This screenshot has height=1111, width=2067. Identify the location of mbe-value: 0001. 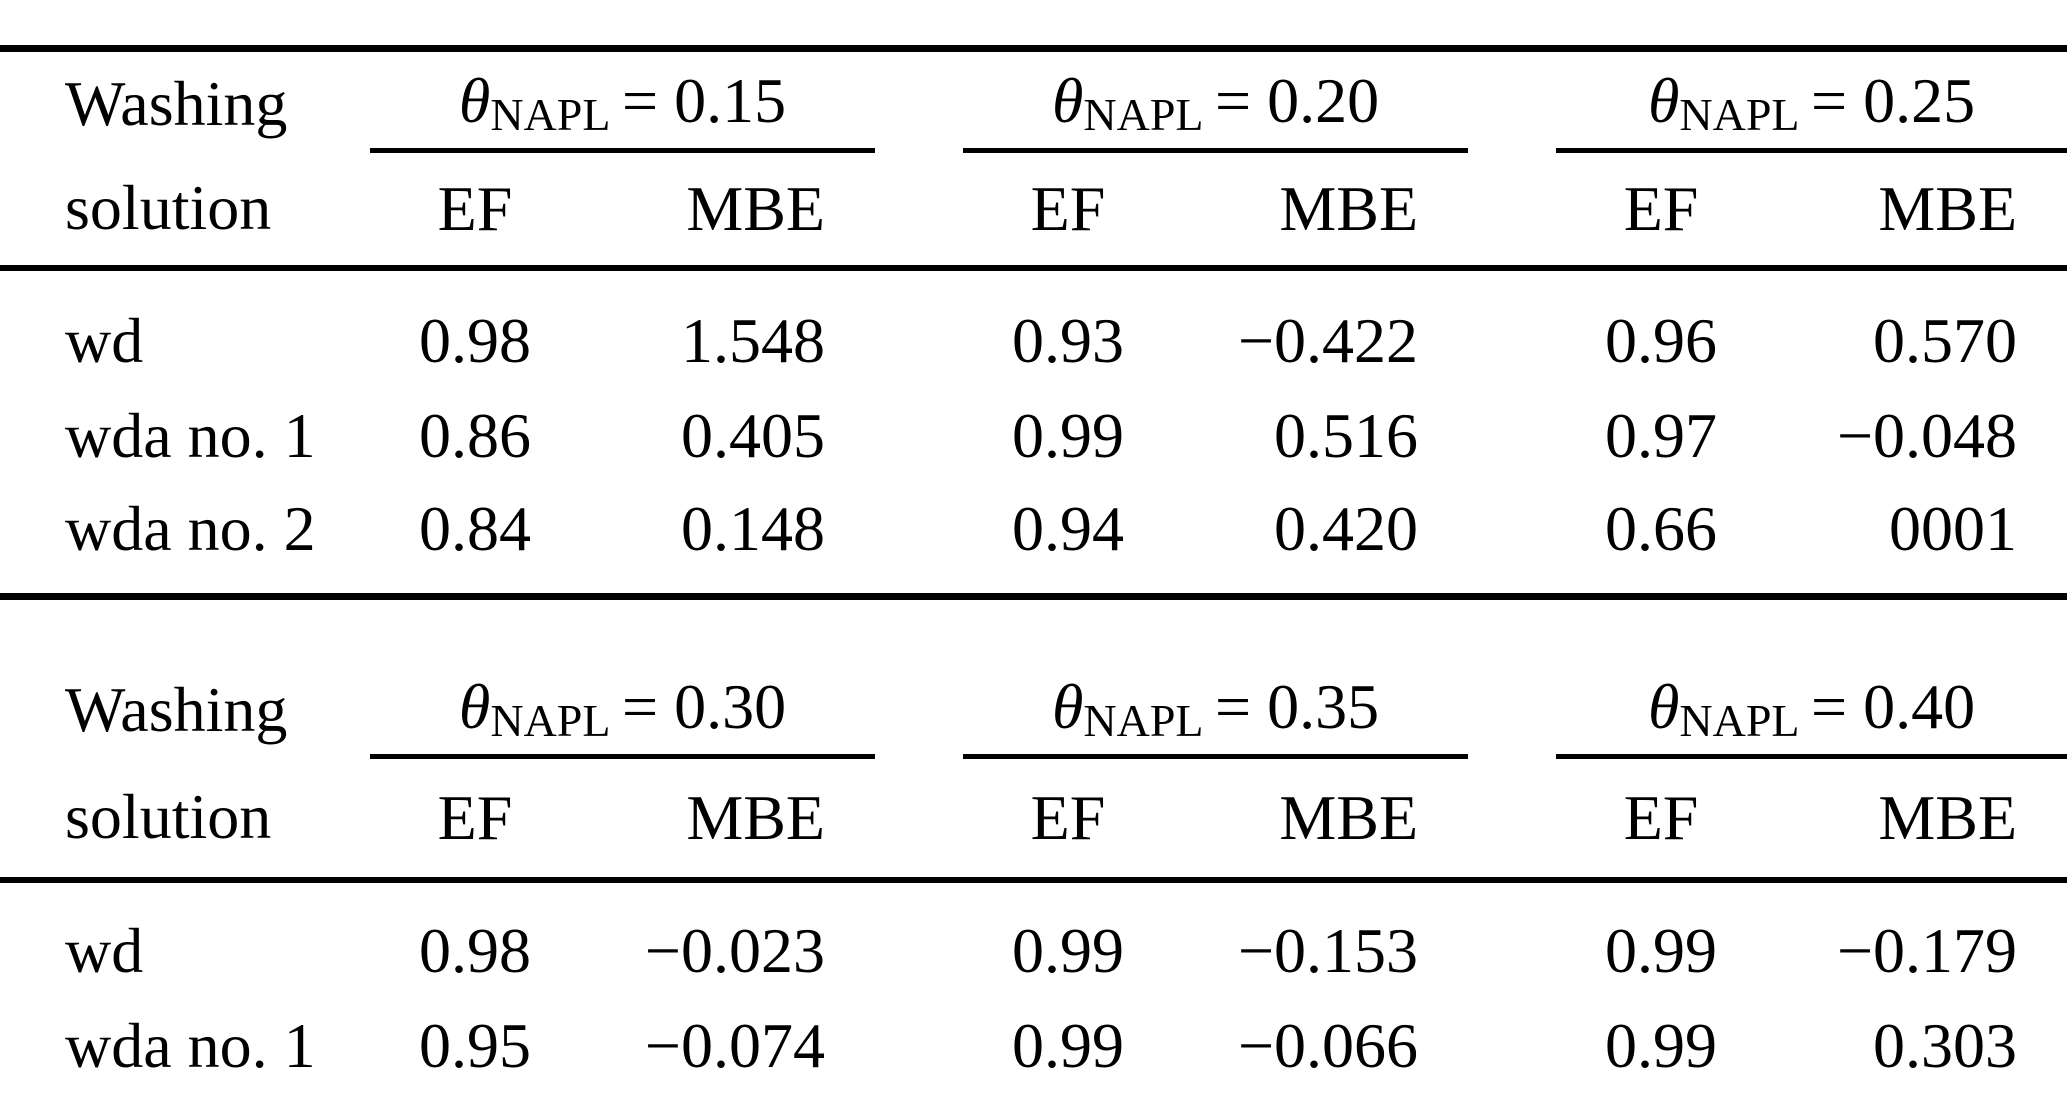
(1953, 528).